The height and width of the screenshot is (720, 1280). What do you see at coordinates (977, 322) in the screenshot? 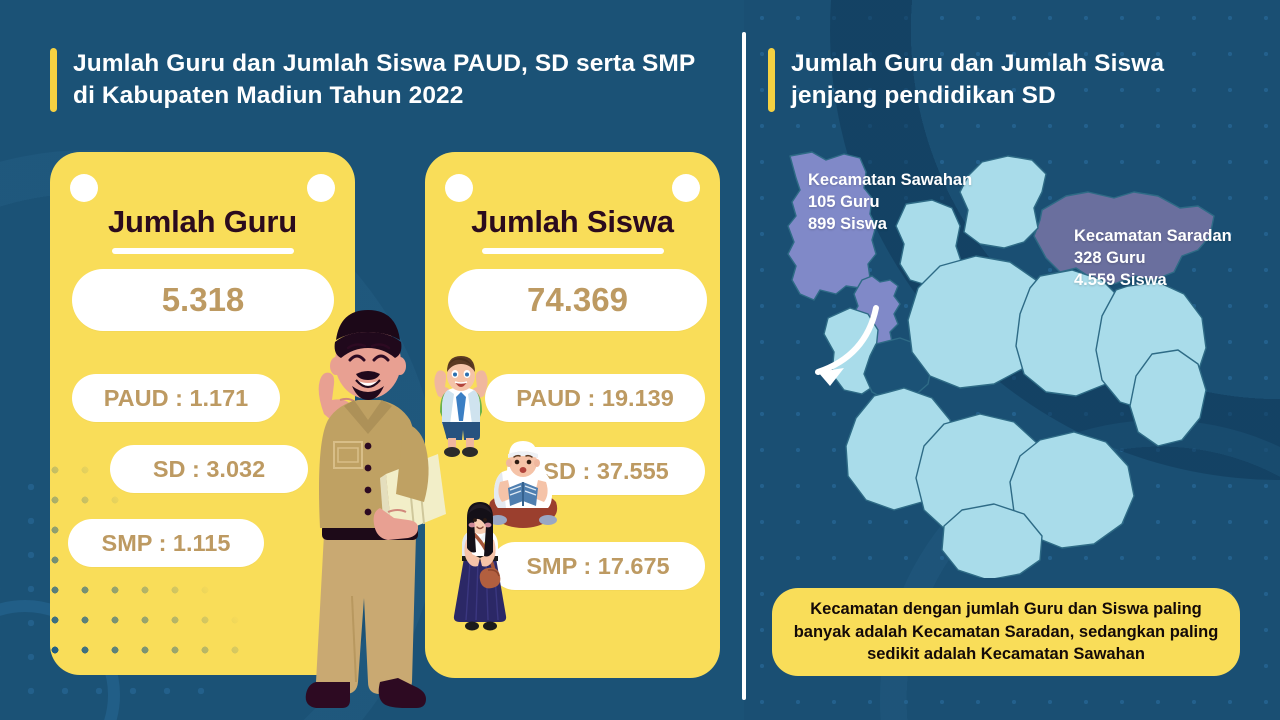
I see `map-region-central` at bounding box center [977, 322].